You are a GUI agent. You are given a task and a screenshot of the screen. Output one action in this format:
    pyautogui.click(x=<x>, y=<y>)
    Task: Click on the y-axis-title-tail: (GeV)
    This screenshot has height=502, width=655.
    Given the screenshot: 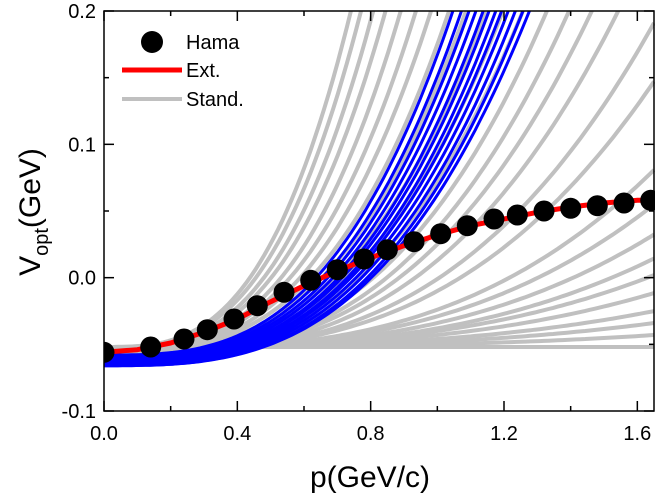 What is the action you would take?
    pyautogui.click(x=30, y=188)
    